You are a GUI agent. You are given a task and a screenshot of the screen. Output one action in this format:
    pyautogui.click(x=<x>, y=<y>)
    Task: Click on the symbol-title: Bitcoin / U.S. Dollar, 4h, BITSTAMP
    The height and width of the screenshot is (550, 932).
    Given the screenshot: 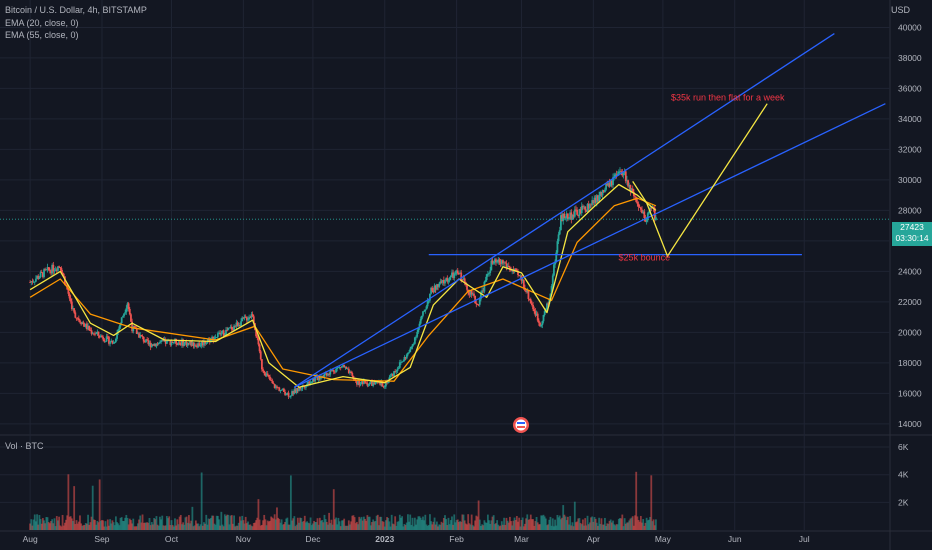 What is the action you would take?
    pyautogui.click(x=76, y=10)
    